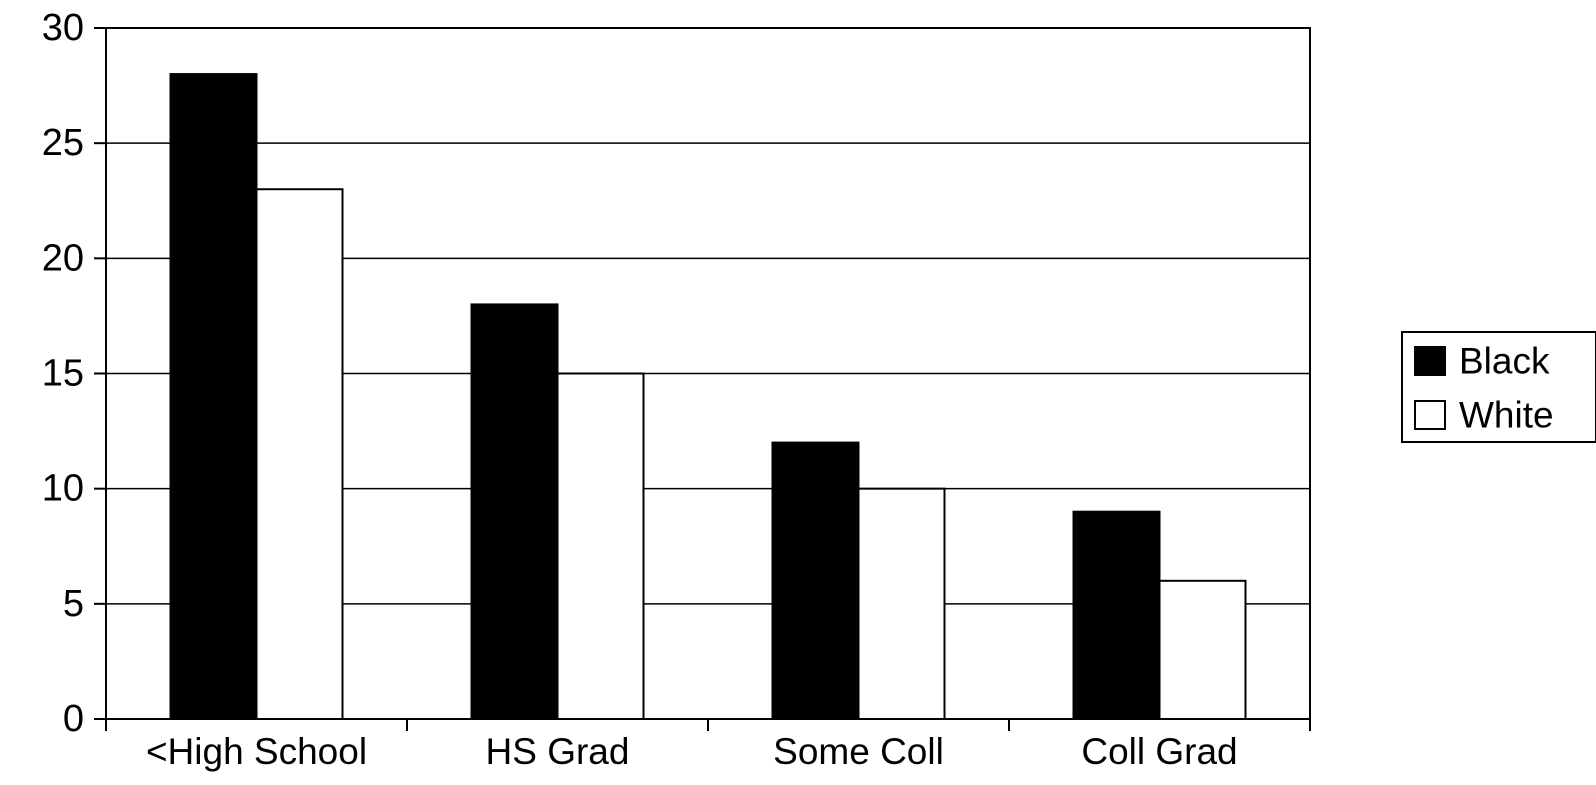 The width and height of the screenshot is (1596, 785). What do you see at coordinates (708, 745) in the screenshot?
I see `x-axis: <High School HS Grad Some Coll Coll Grad` at bounding box center [708, 745].